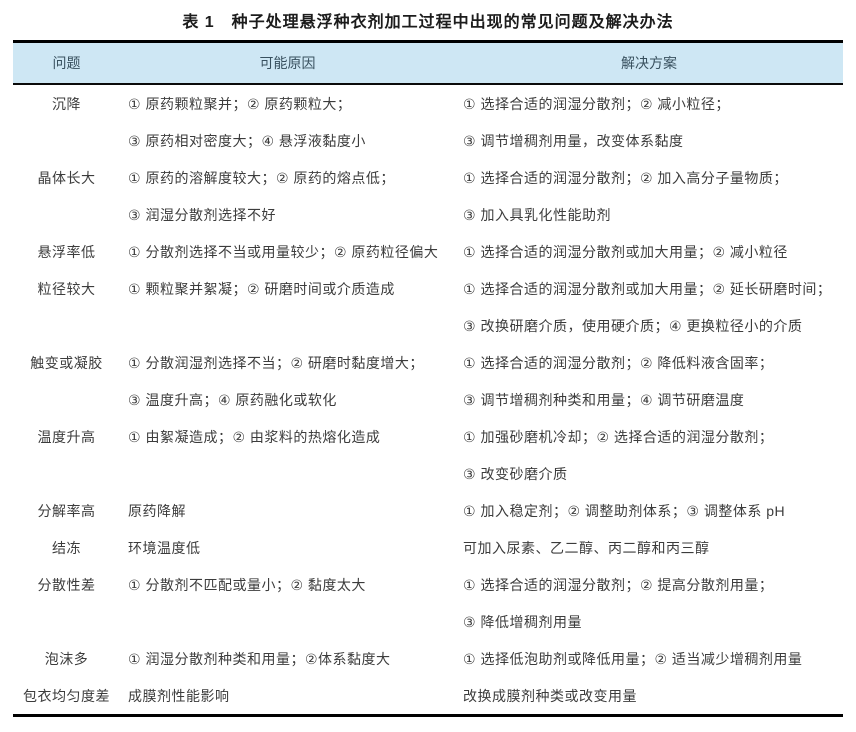  Describe the element at coordinates (522, 621) in the screenshot. I see `solution-line: ③ 降低增稠剂用量` at that location.